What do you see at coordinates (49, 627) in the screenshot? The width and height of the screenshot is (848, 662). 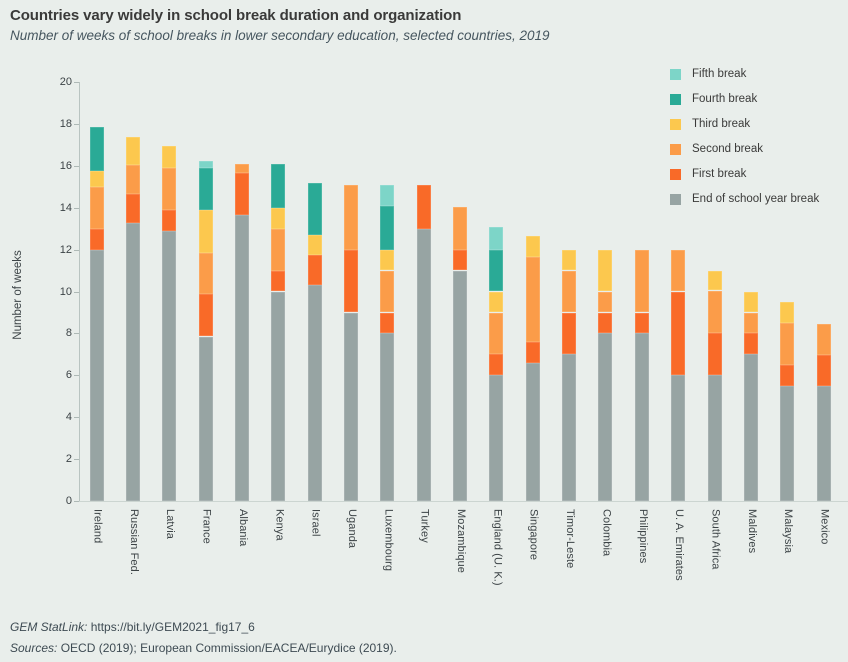 I see `statlink-label: GEM StatLink:` at bounding box center [49, 627].